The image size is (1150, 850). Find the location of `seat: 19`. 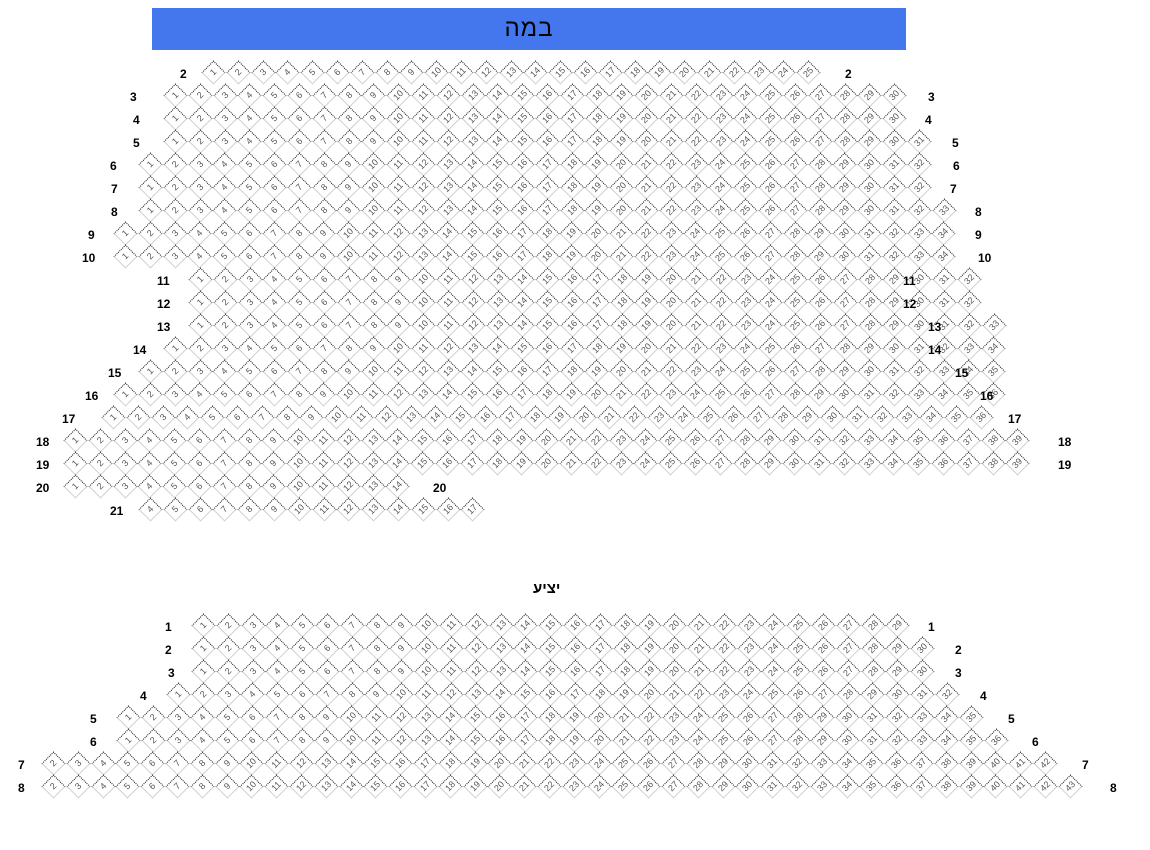

seat: 19 is located at coordinates (646, 302).